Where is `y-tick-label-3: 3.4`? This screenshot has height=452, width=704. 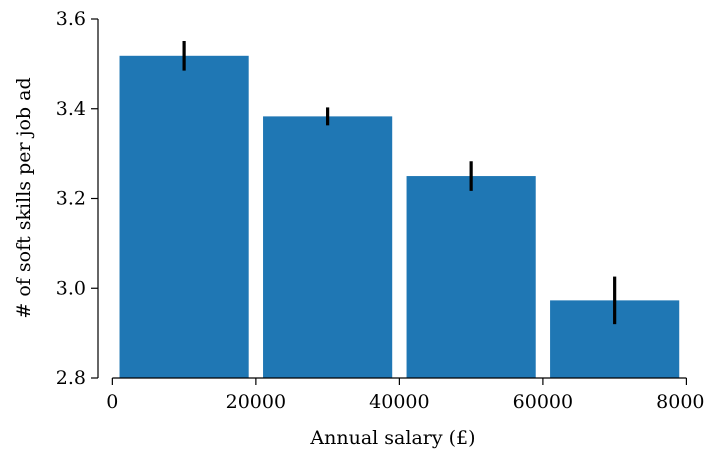 y-tick-label-3: 3.4 is located at coordinates (71, 109).